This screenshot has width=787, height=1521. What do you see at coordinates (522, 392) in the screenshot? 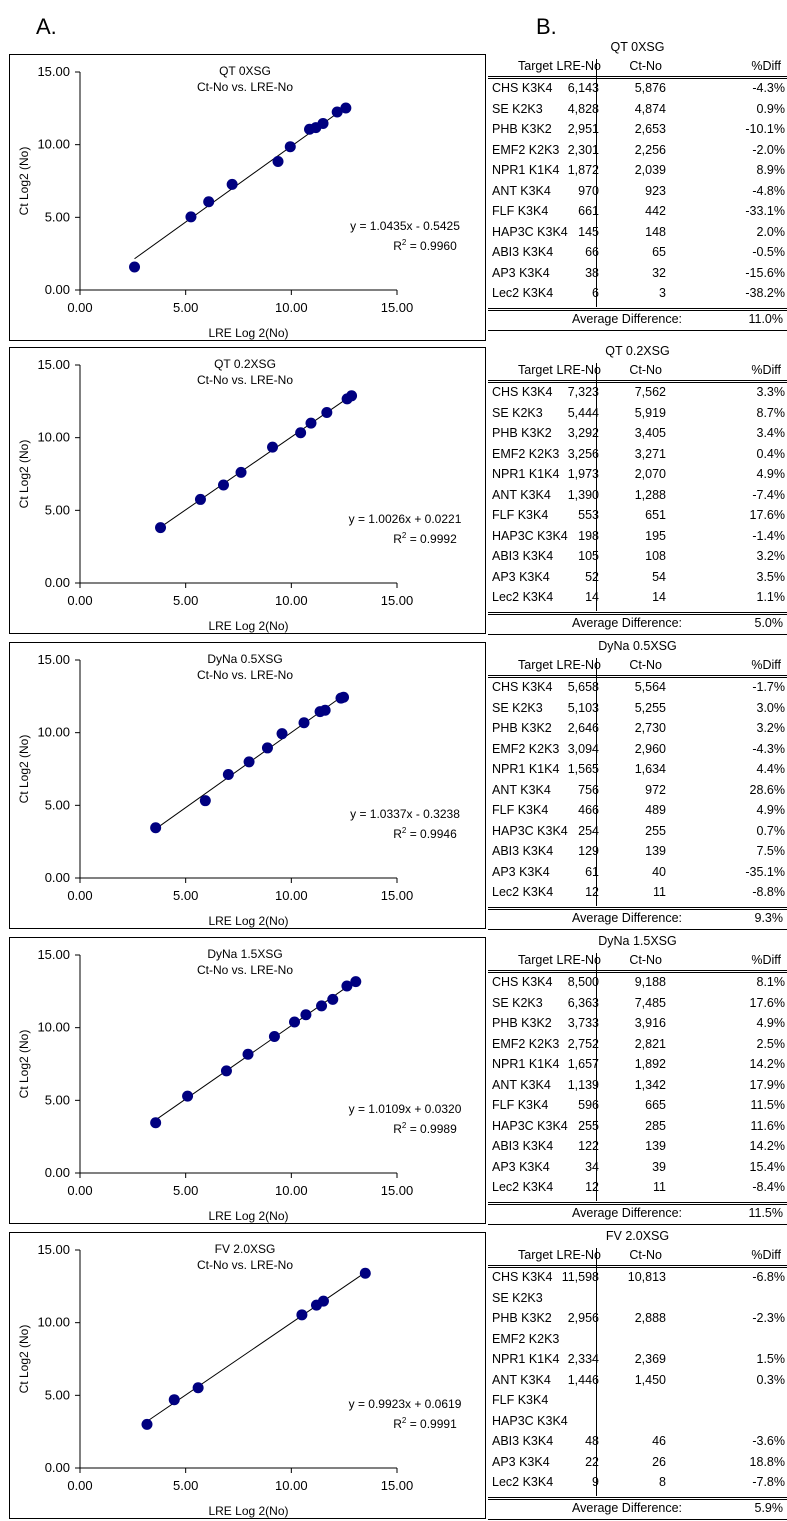
I see `table-cell: CHS K3K4` at bounding box center [522, 392].